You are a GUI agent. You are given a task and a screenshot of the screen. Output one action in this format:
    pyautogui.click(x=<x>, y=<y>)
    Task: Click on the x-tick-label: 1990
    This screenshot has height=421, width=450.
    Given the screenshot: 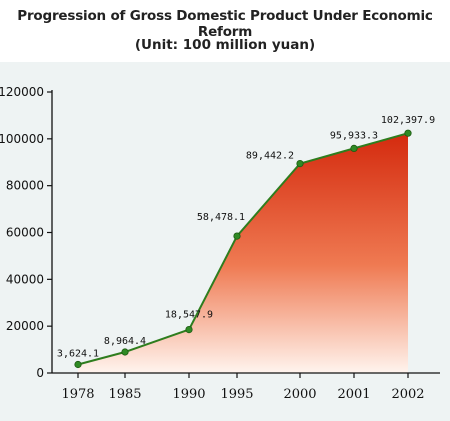 What is the action you would take?
    pyautogui.click(x=188, y=394)
    